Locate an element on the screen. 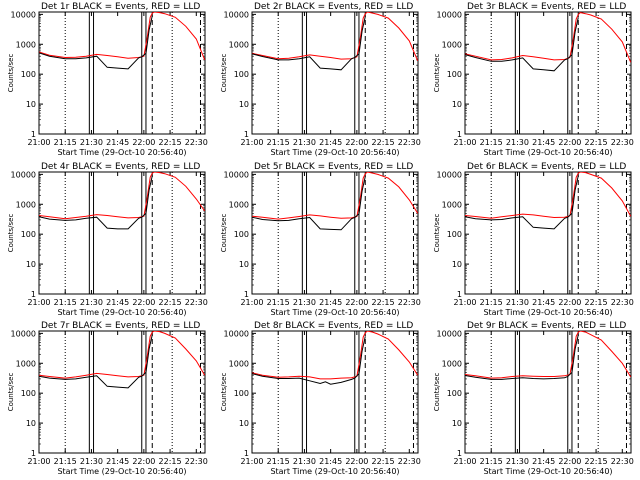 The height and width of the screenshot is (480, 640). chart-title: Det 8r BLACK = Events, RED = LLD is located at coordinates (333, 326).